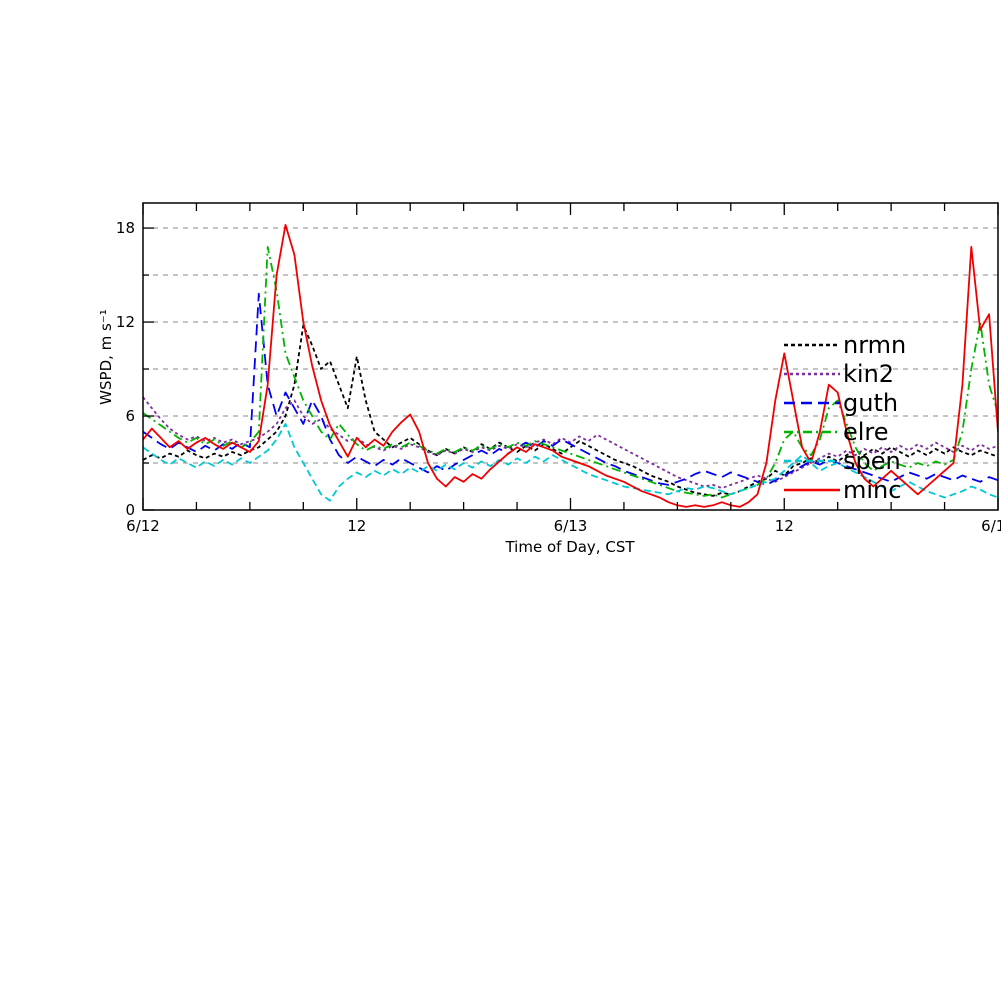 This screenshot has height=1001, width=1001. I want to click on legend-label-minc: minc, so click(872, 490).